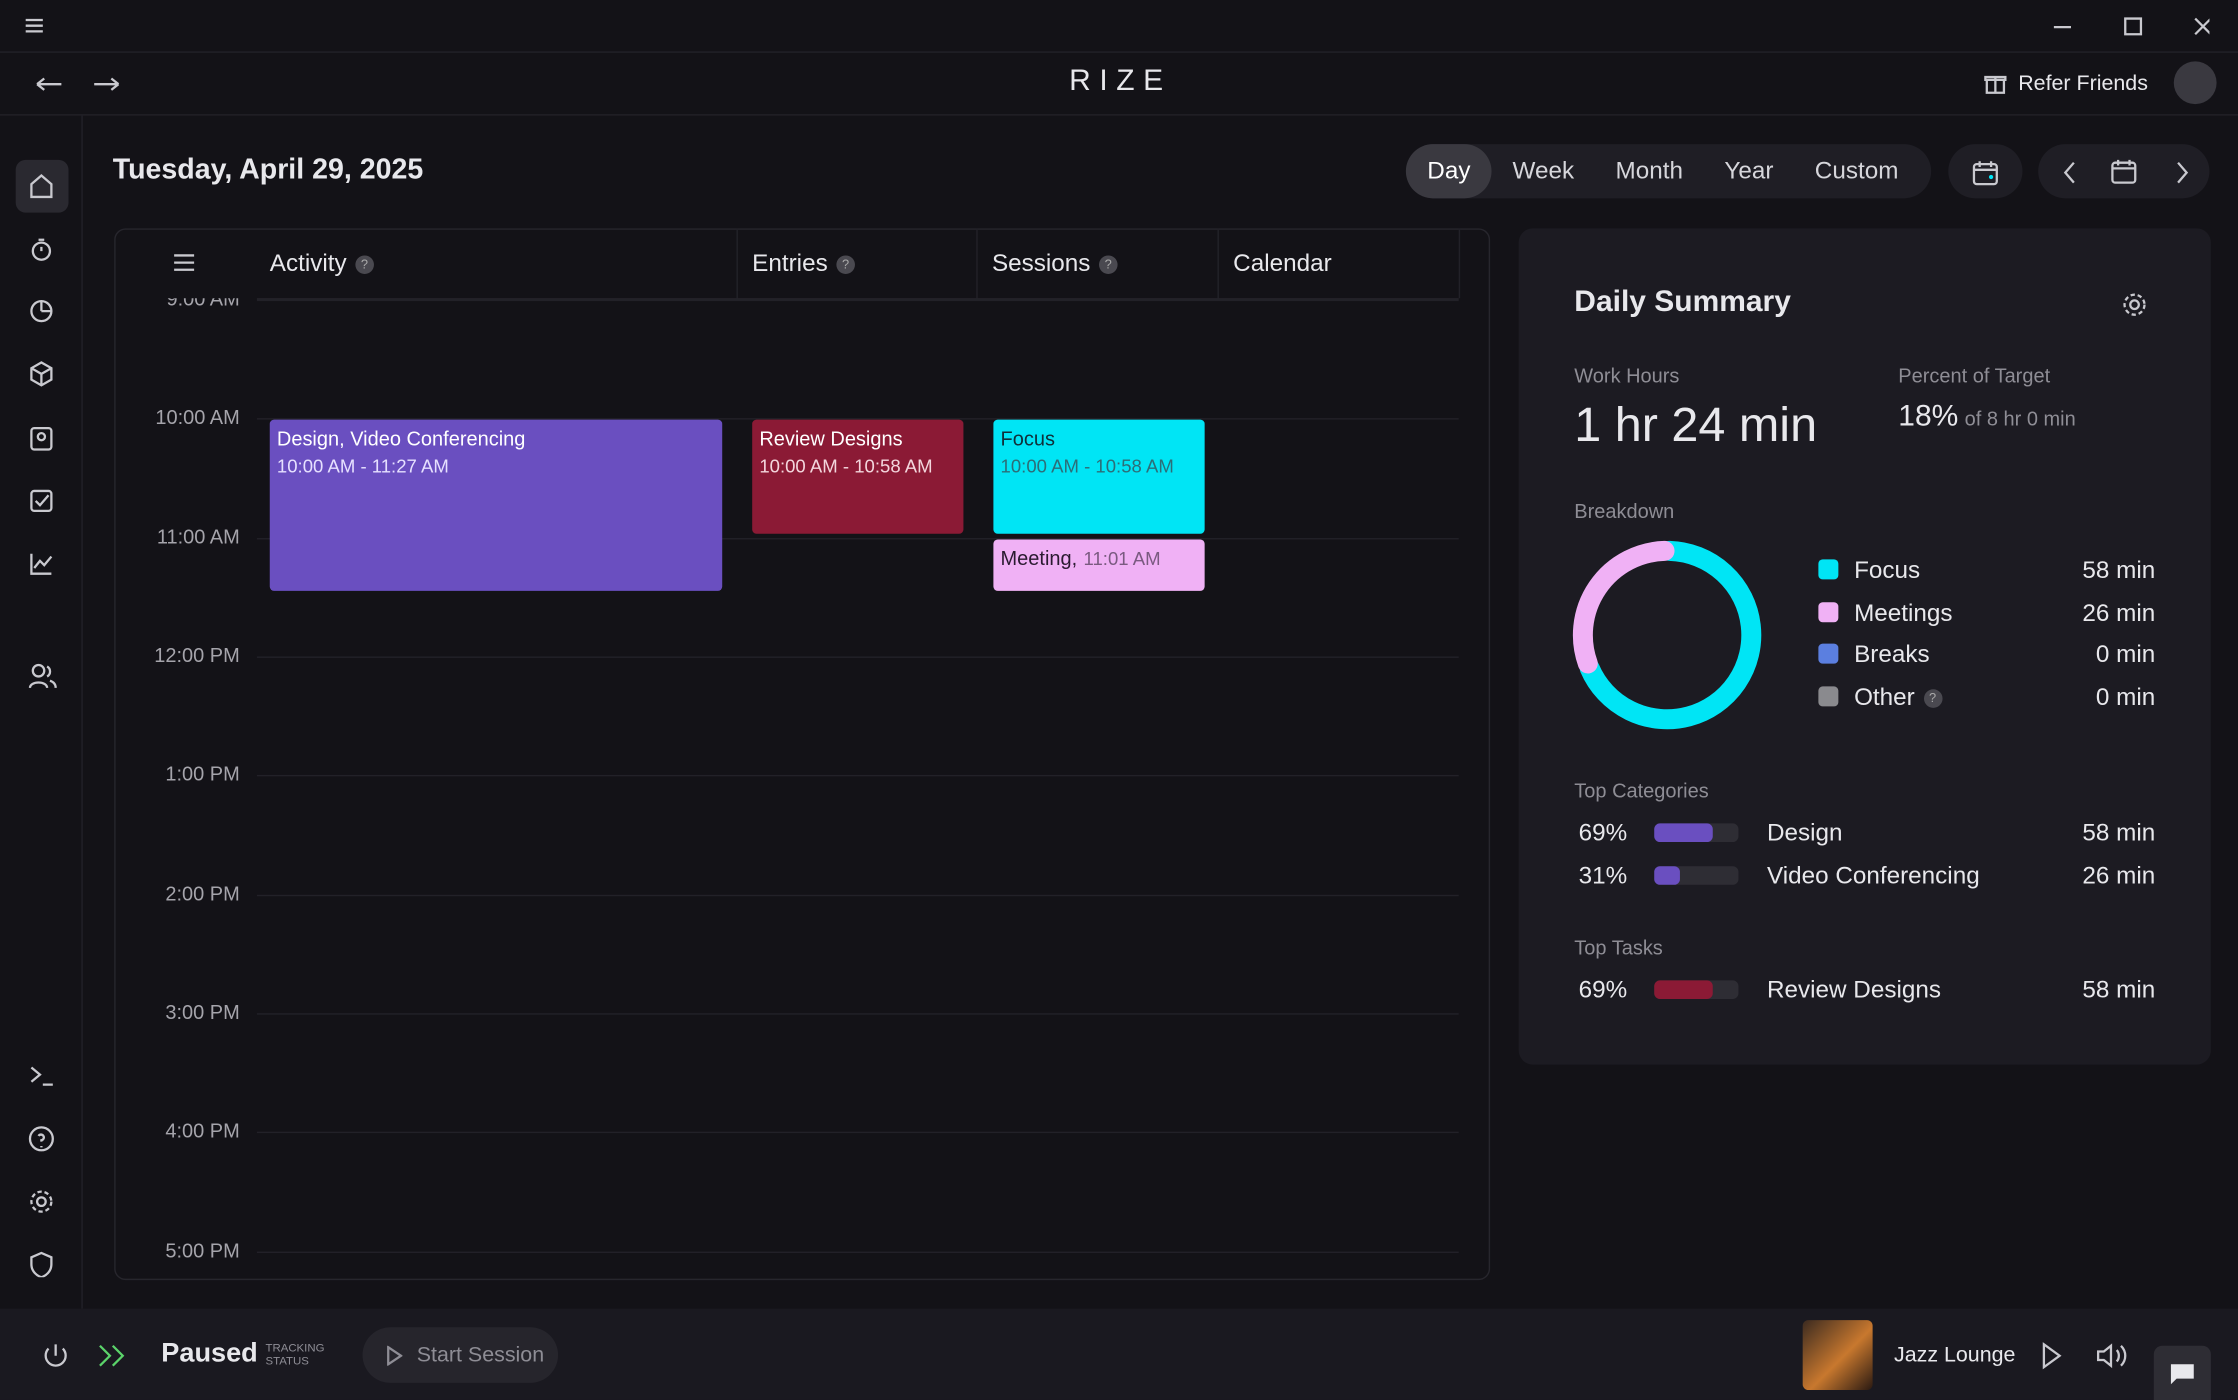 Image resolution: width=2238 pixels, height=1400 pixels. What do you see at coordinates (202, 1250) in the screenshot?
I see `hour-label: 5:00 PM` at bounding box center [202, 1250].